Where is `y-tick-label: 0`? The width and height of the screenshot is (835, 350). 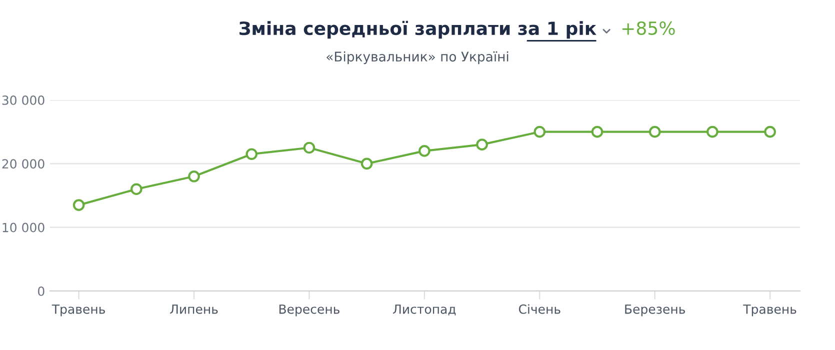 y-tick-label: 0 is located at coordinates (41, 291).